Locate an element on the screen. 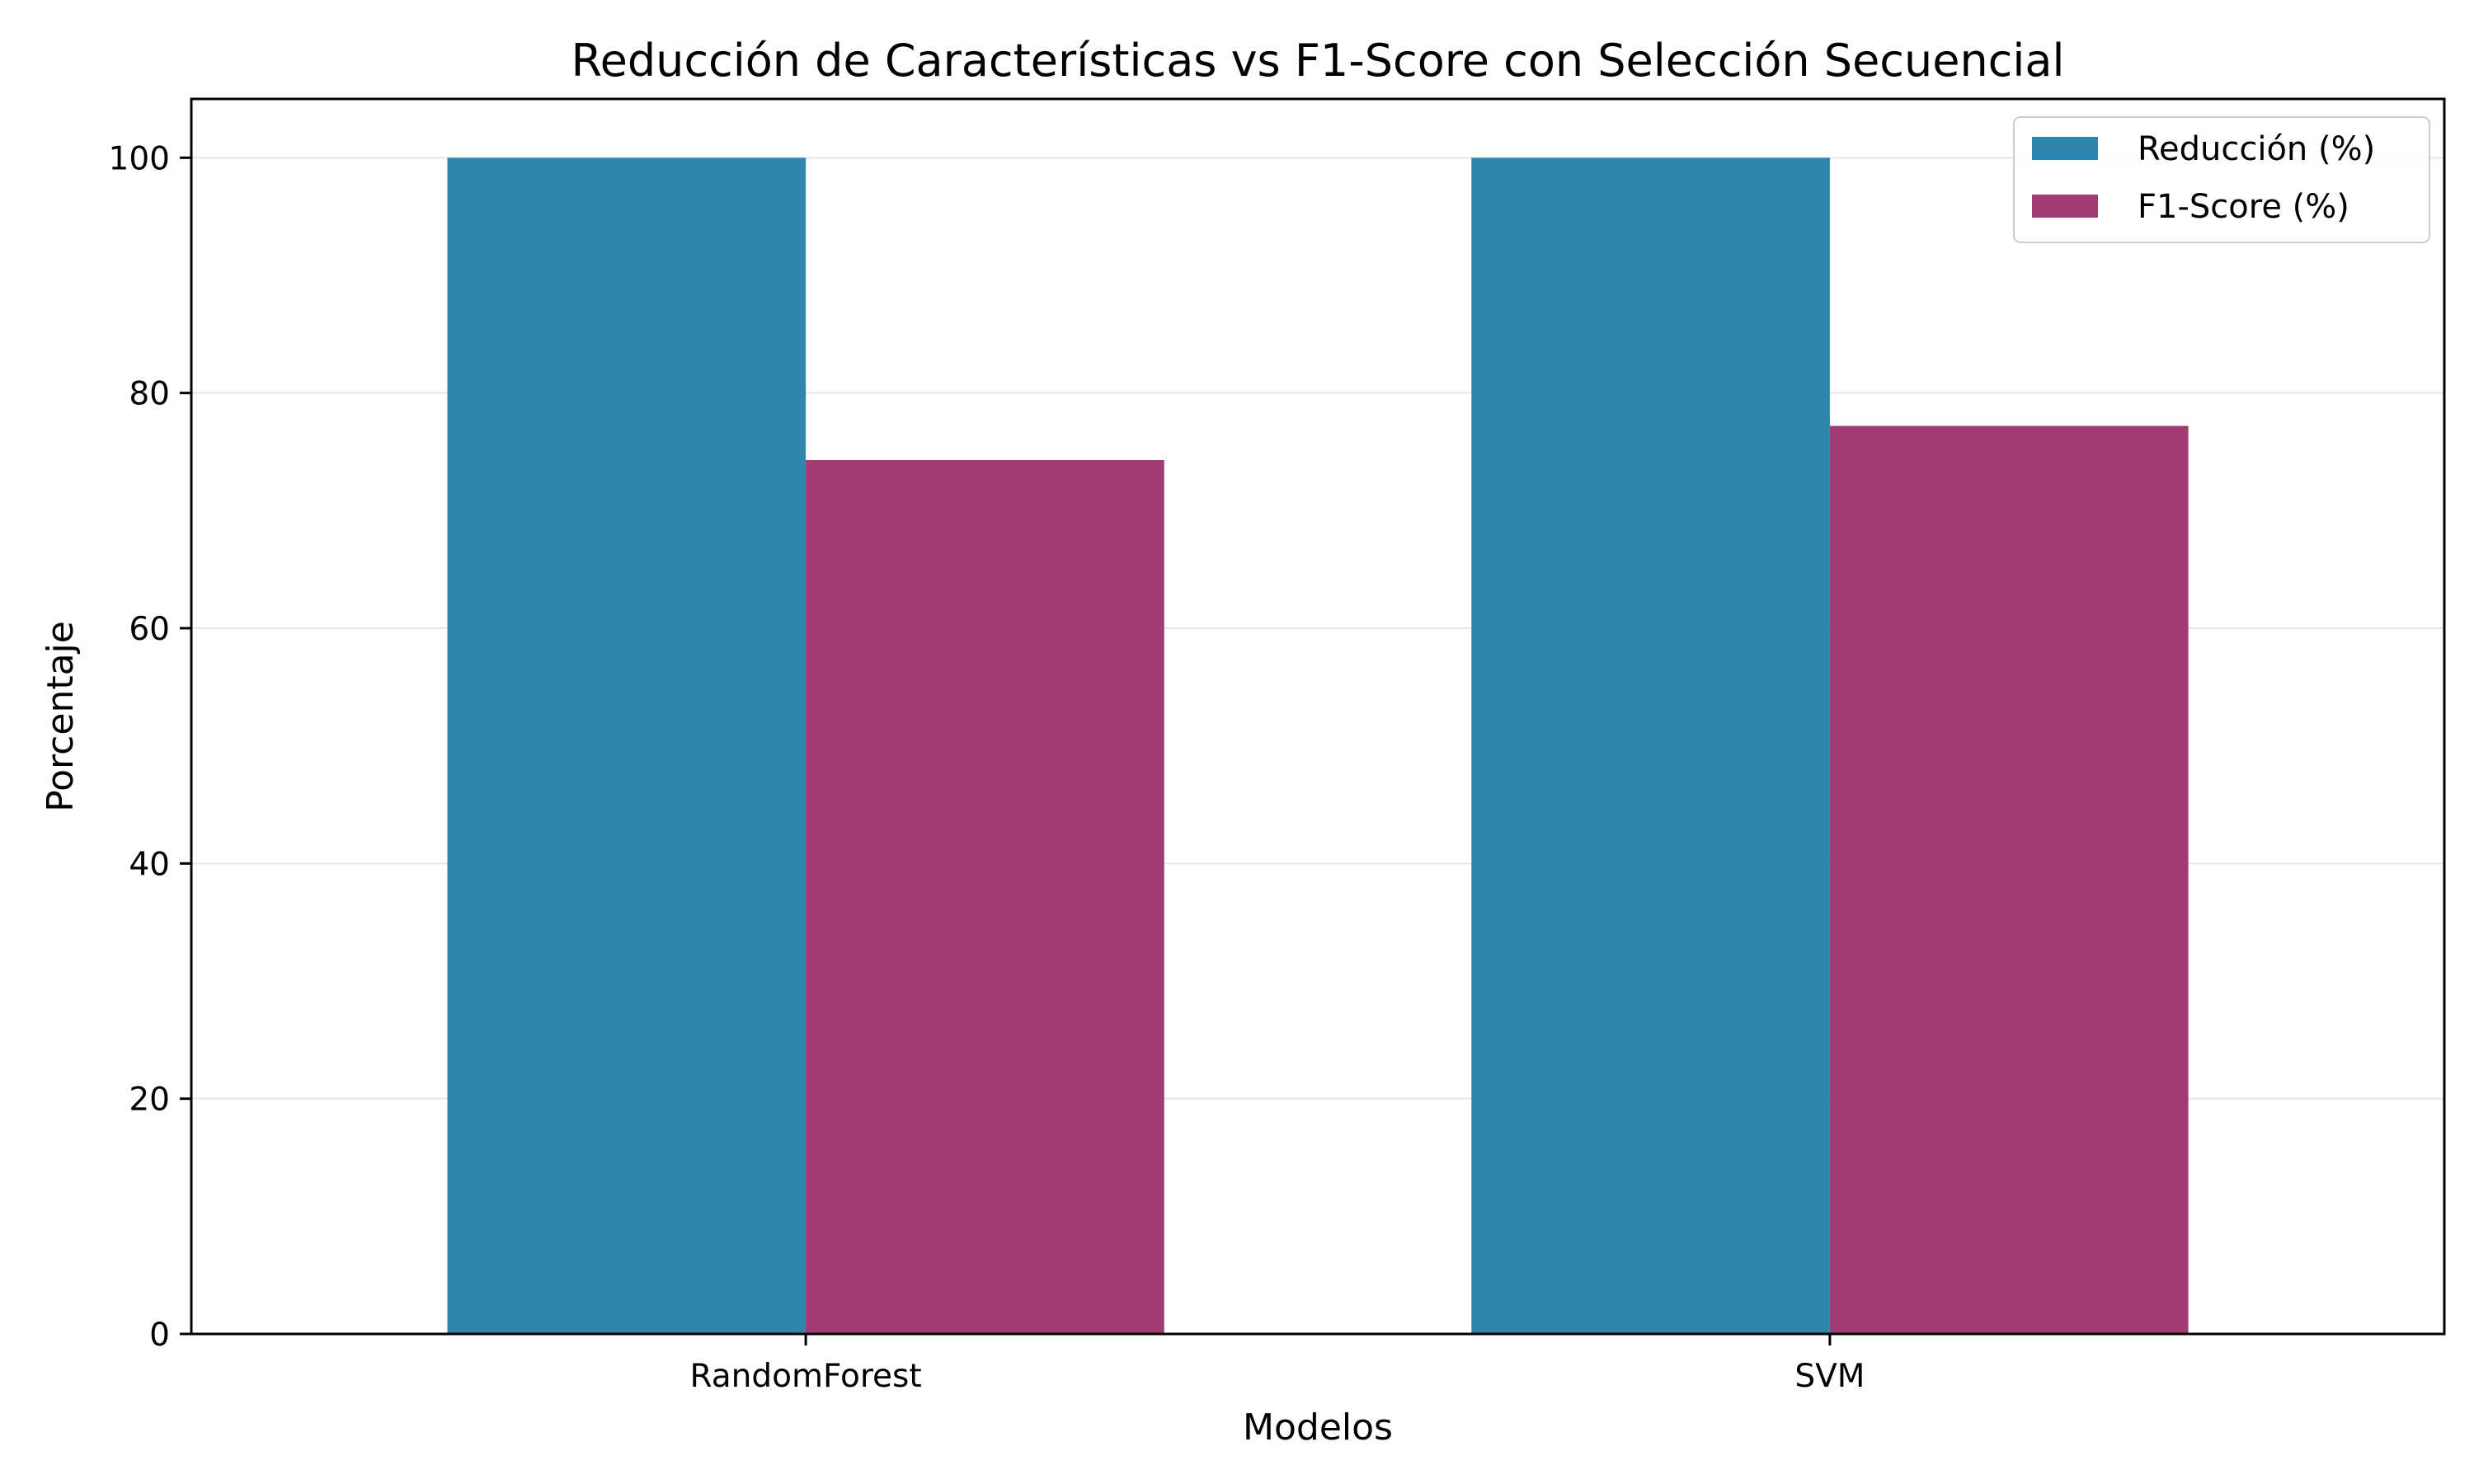 The height and width of the screenshot is (1484, 2474). legend: Reducción (%) F1-Score (%) is located at coordinates (2221, 179).